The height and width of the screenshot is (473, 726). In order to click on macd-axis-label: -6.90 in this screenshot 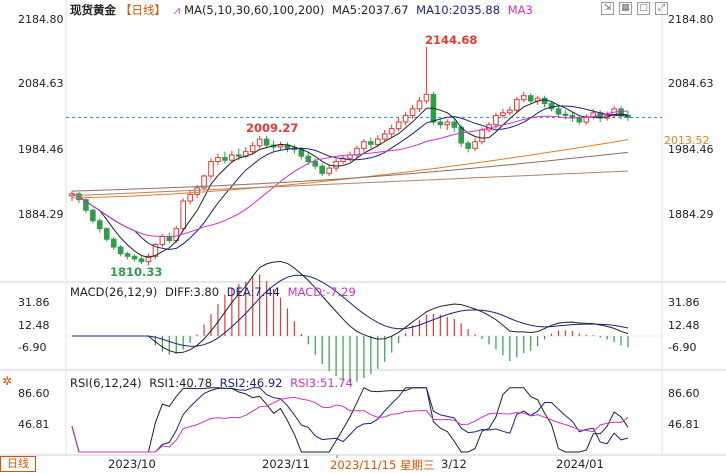, I will do `click(682, 347)`.